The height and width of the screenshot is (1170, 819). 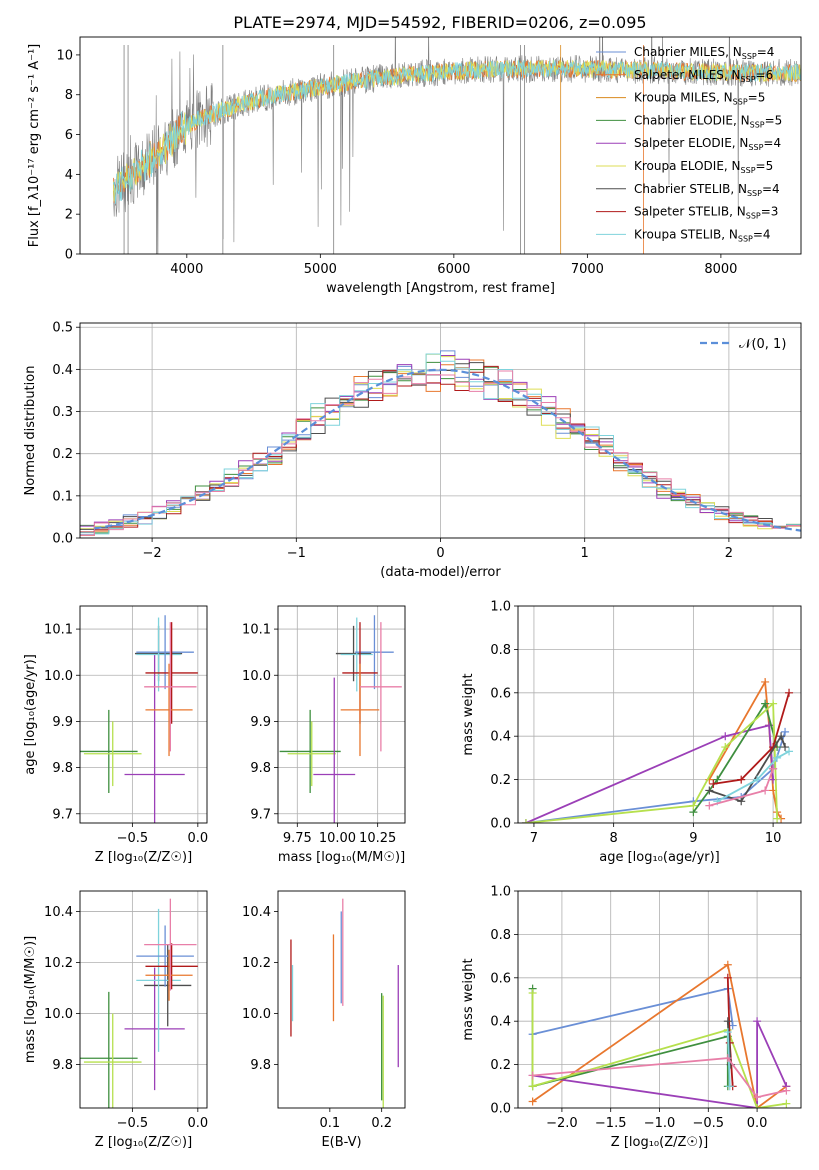 What do you see at coordinates (699, 99) in the screenshot?
I see `legend-entry: Kroupa MILES, NSSP=5` at bounding box center [699, 99].